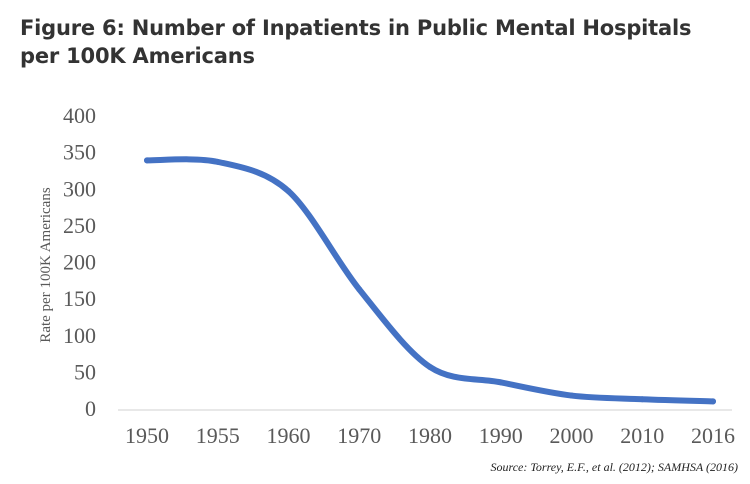 This screenshot has width=750, height=484. Describe the element at coordinates (79, 335) in the screenshot. I see `y-tick-label: 100` at that location.